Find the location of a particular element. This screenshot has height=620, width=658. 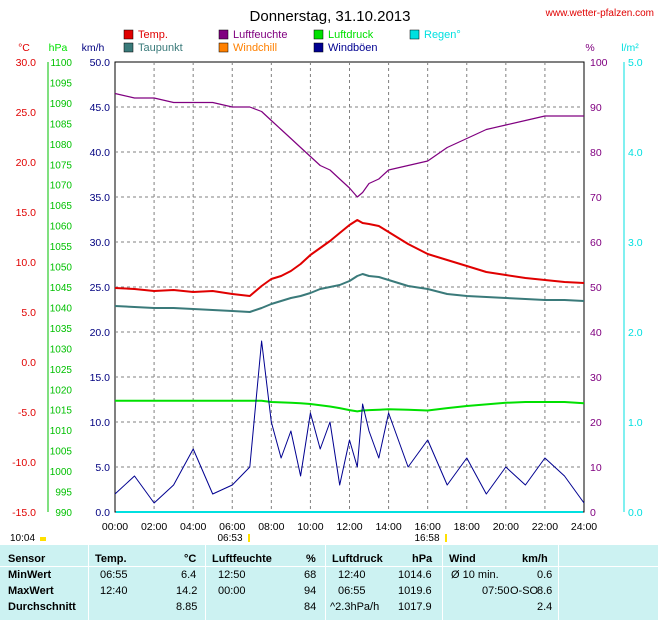

wind-tick-5: 25.0 is located at coordinates (100, 288).